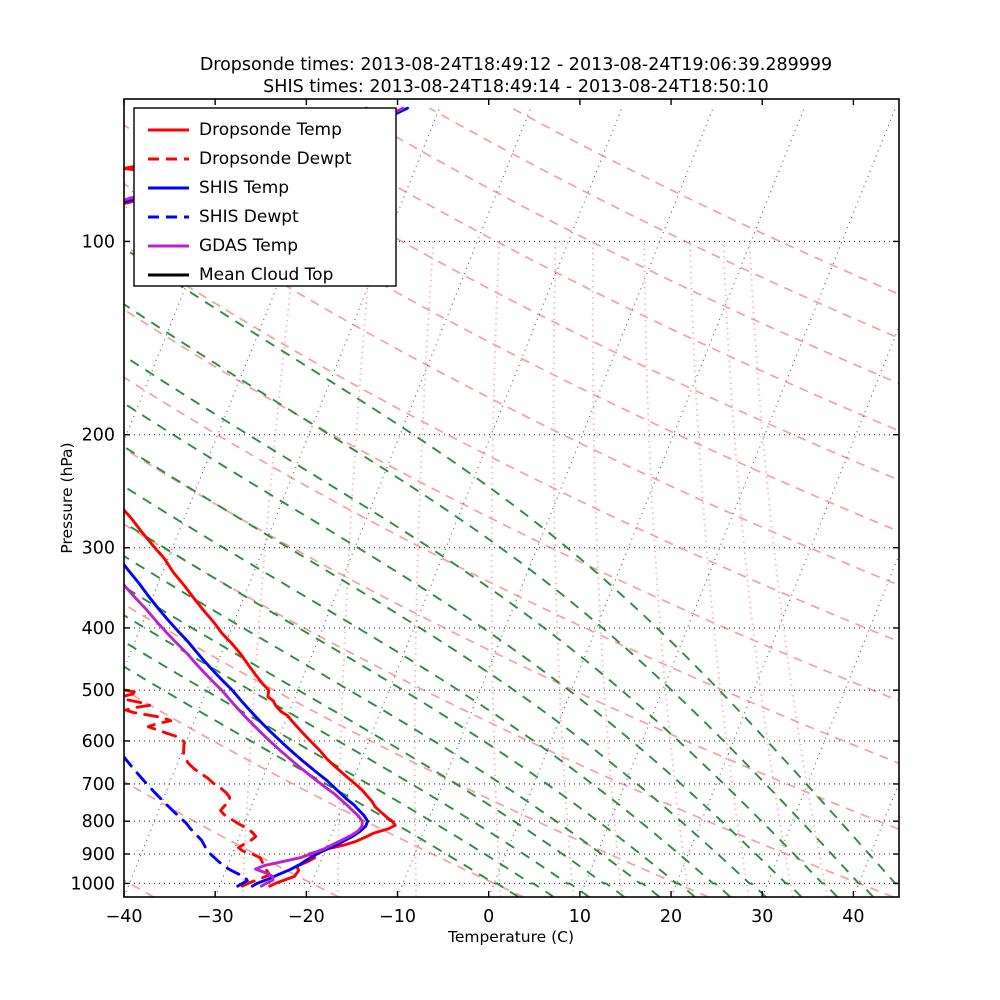 The height and width of the screenshot is (1000, 1000). What do you see at coordinates (244, 188) in the screenshot?
I see `legend-label: SHIS Temp` at bounding box center [244, 188].